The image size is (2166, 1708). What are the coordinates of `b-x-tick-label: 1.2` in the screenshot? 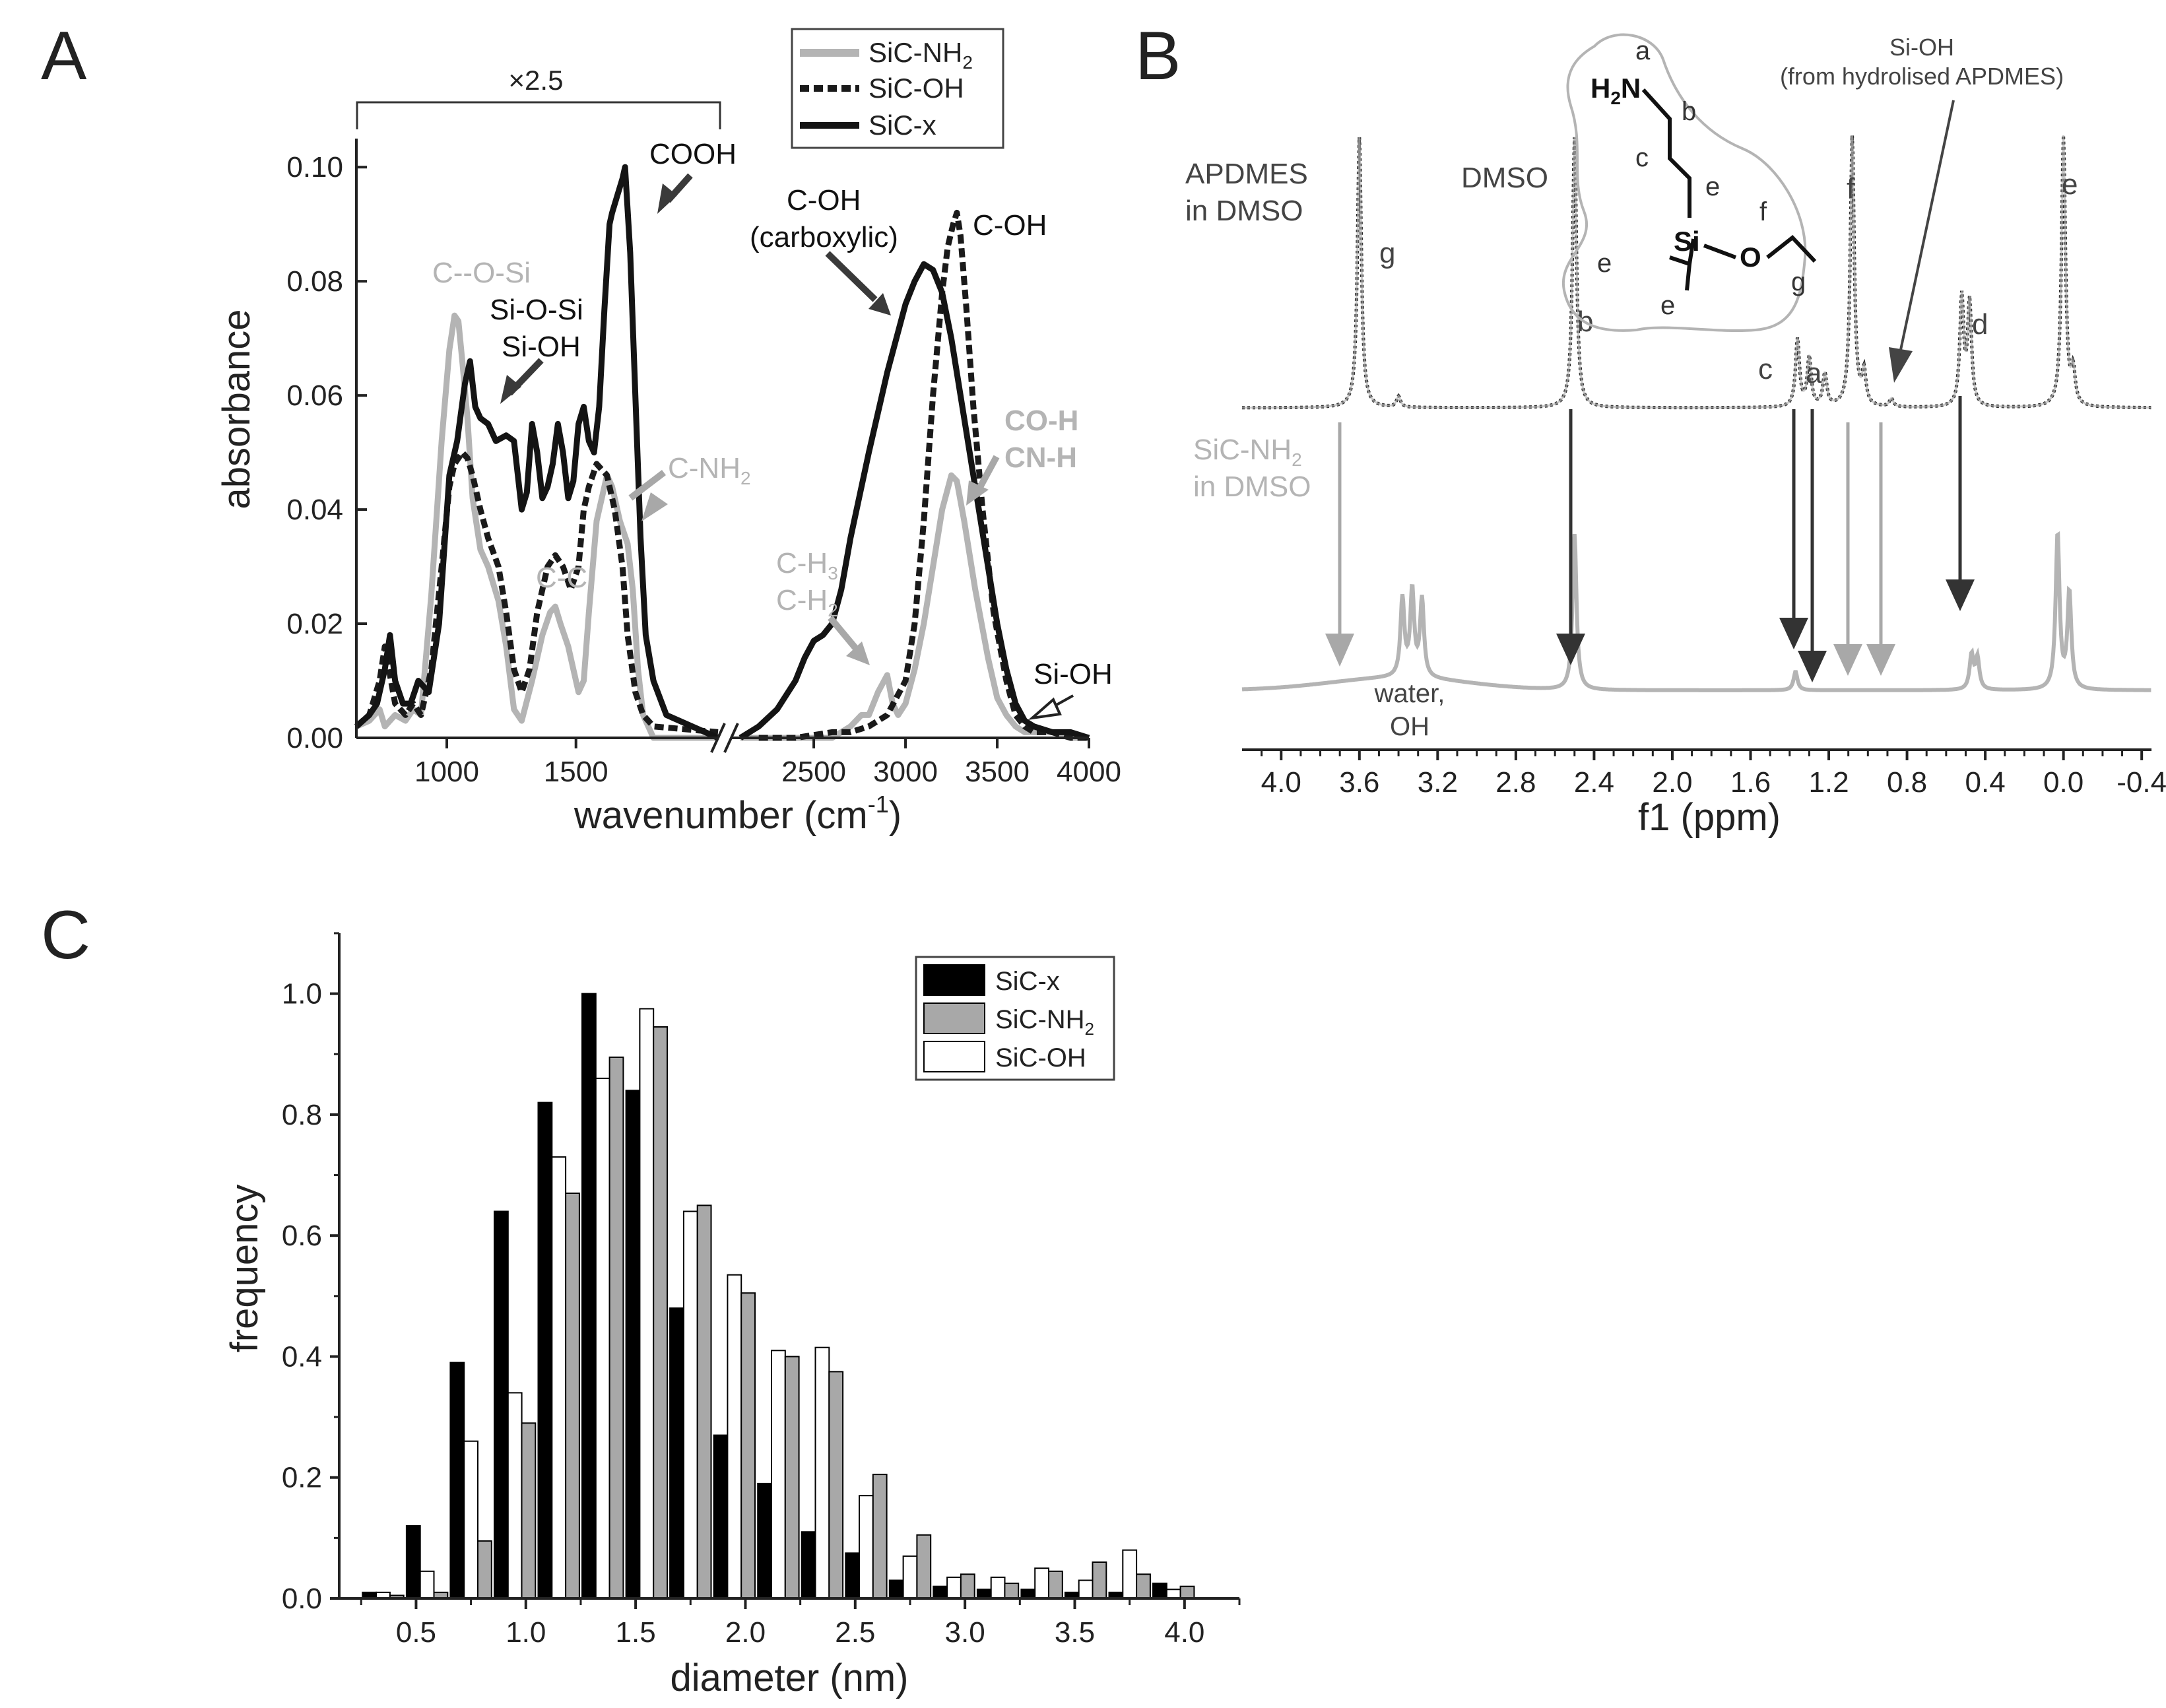 It's located at (1828, 782).